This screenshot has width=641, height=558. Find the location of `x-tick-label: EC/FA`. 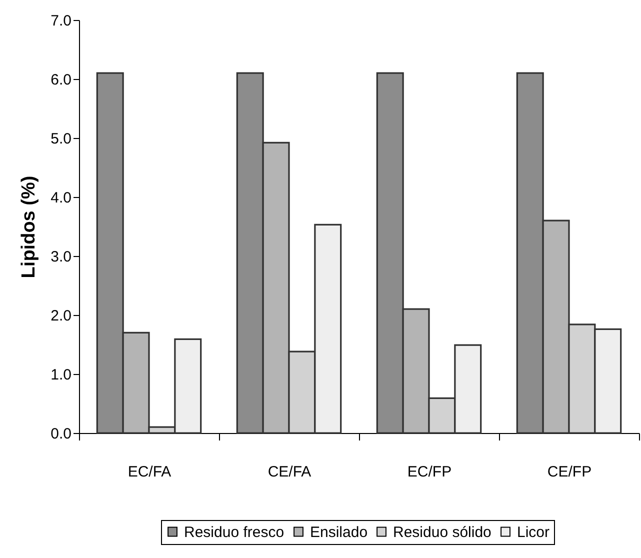

x-tick-label: EC/FA is located at coordinates (150, 472).